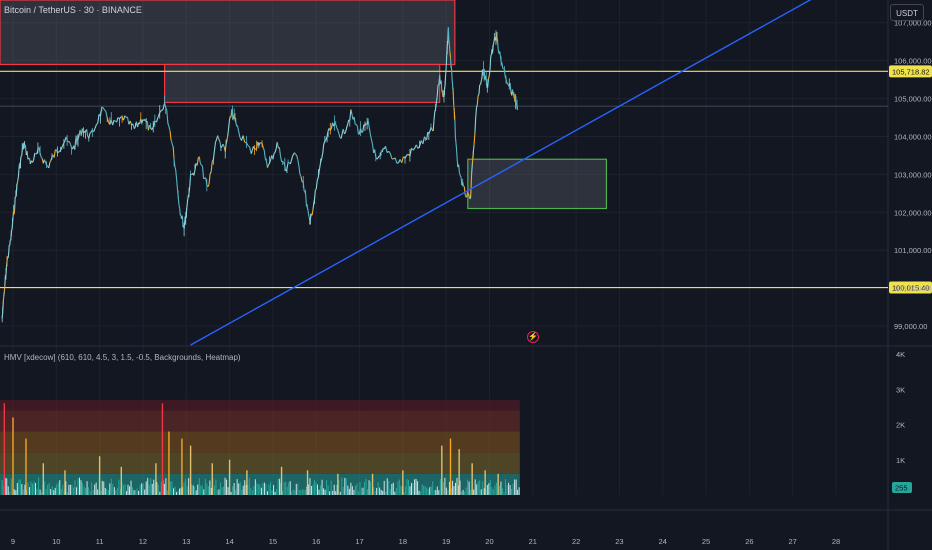  Describe the element at coordinates (907, 12) in the screenshot. I see `currency-button: USDT` at that location.